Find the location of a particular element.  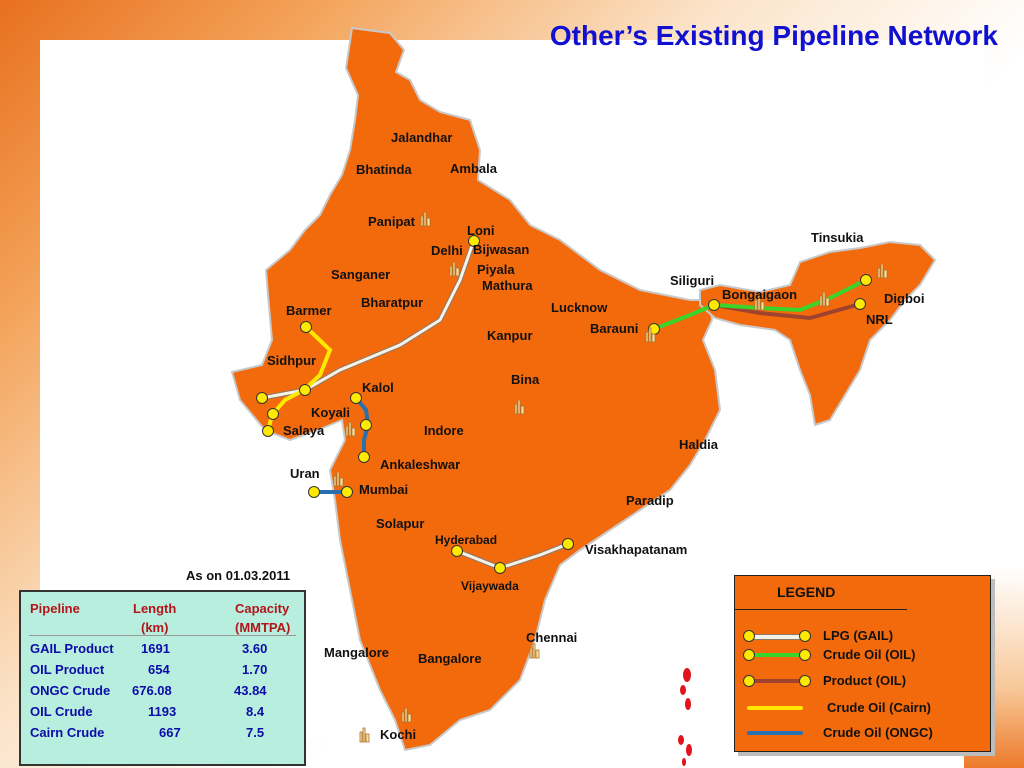

place-label: Ankaleshwar is located at coordinates (420, 464).